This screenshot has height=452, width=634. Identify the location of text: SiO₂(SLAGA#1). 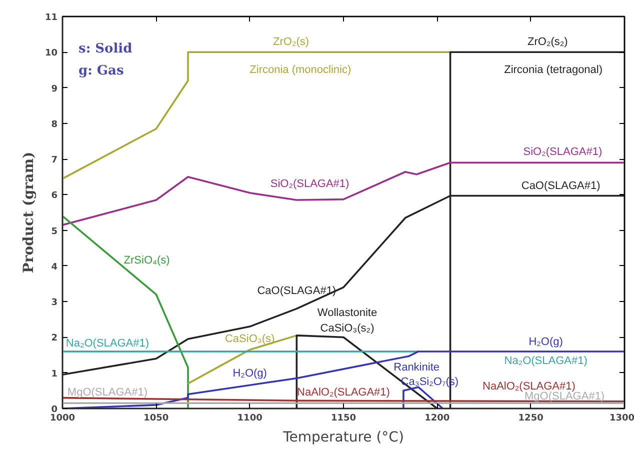
(310, 184).